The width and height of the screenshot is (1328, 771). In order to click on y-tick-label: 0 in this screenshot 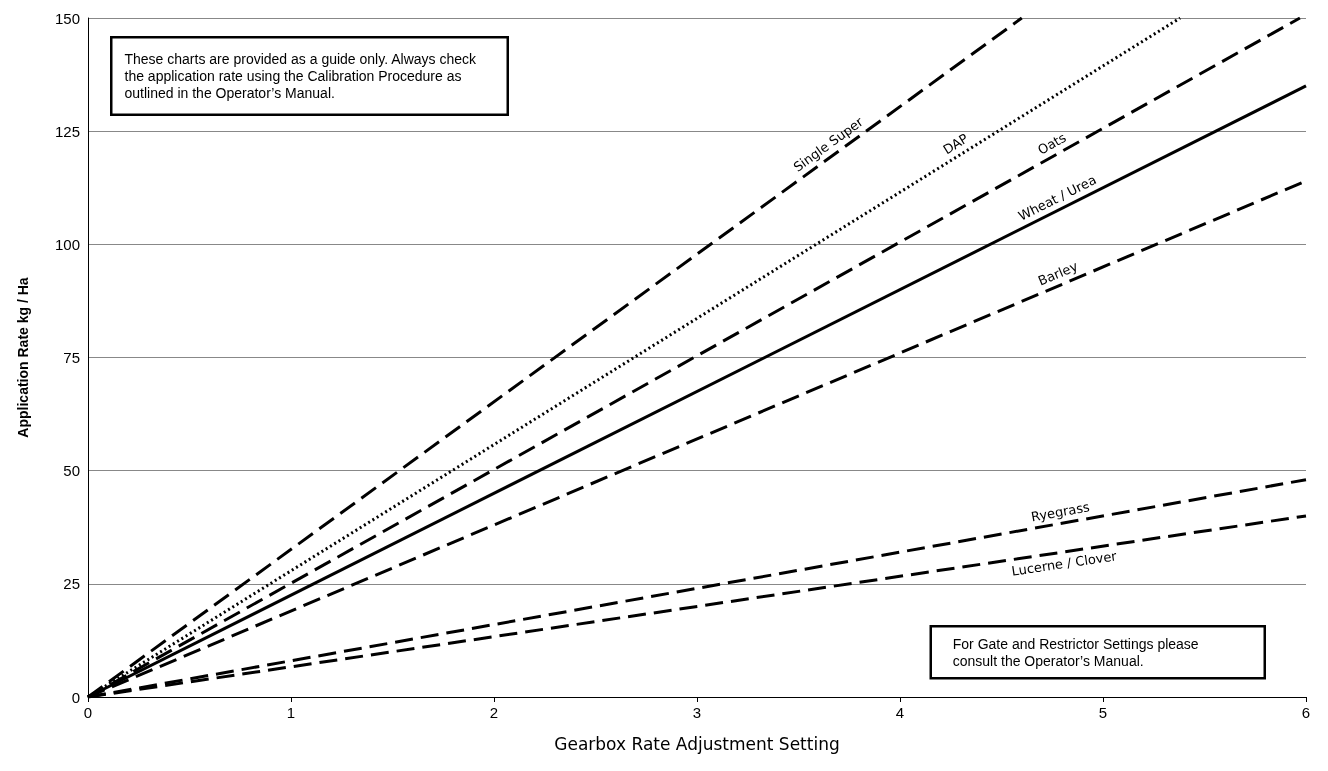, I will do `click(75, 697)`.